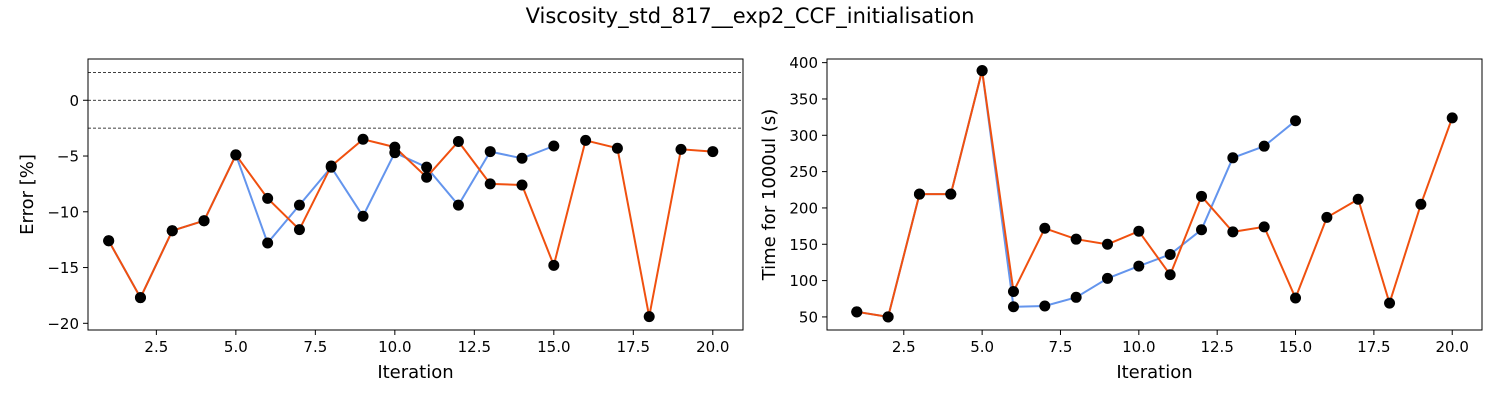 The image size is (1500, 400). What do you see at coordinates (1216, 347) in the screenshot?
I see `time-x-tick-label: 12.5` at bounding box center [1216, 347].